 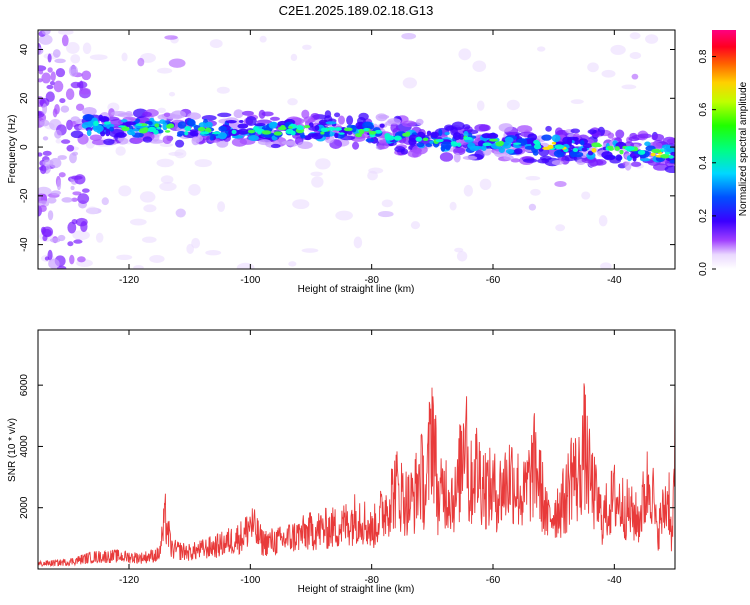 I want to click on spectrogram-x-tick-label-1: -100, so click(x=250, y=280).